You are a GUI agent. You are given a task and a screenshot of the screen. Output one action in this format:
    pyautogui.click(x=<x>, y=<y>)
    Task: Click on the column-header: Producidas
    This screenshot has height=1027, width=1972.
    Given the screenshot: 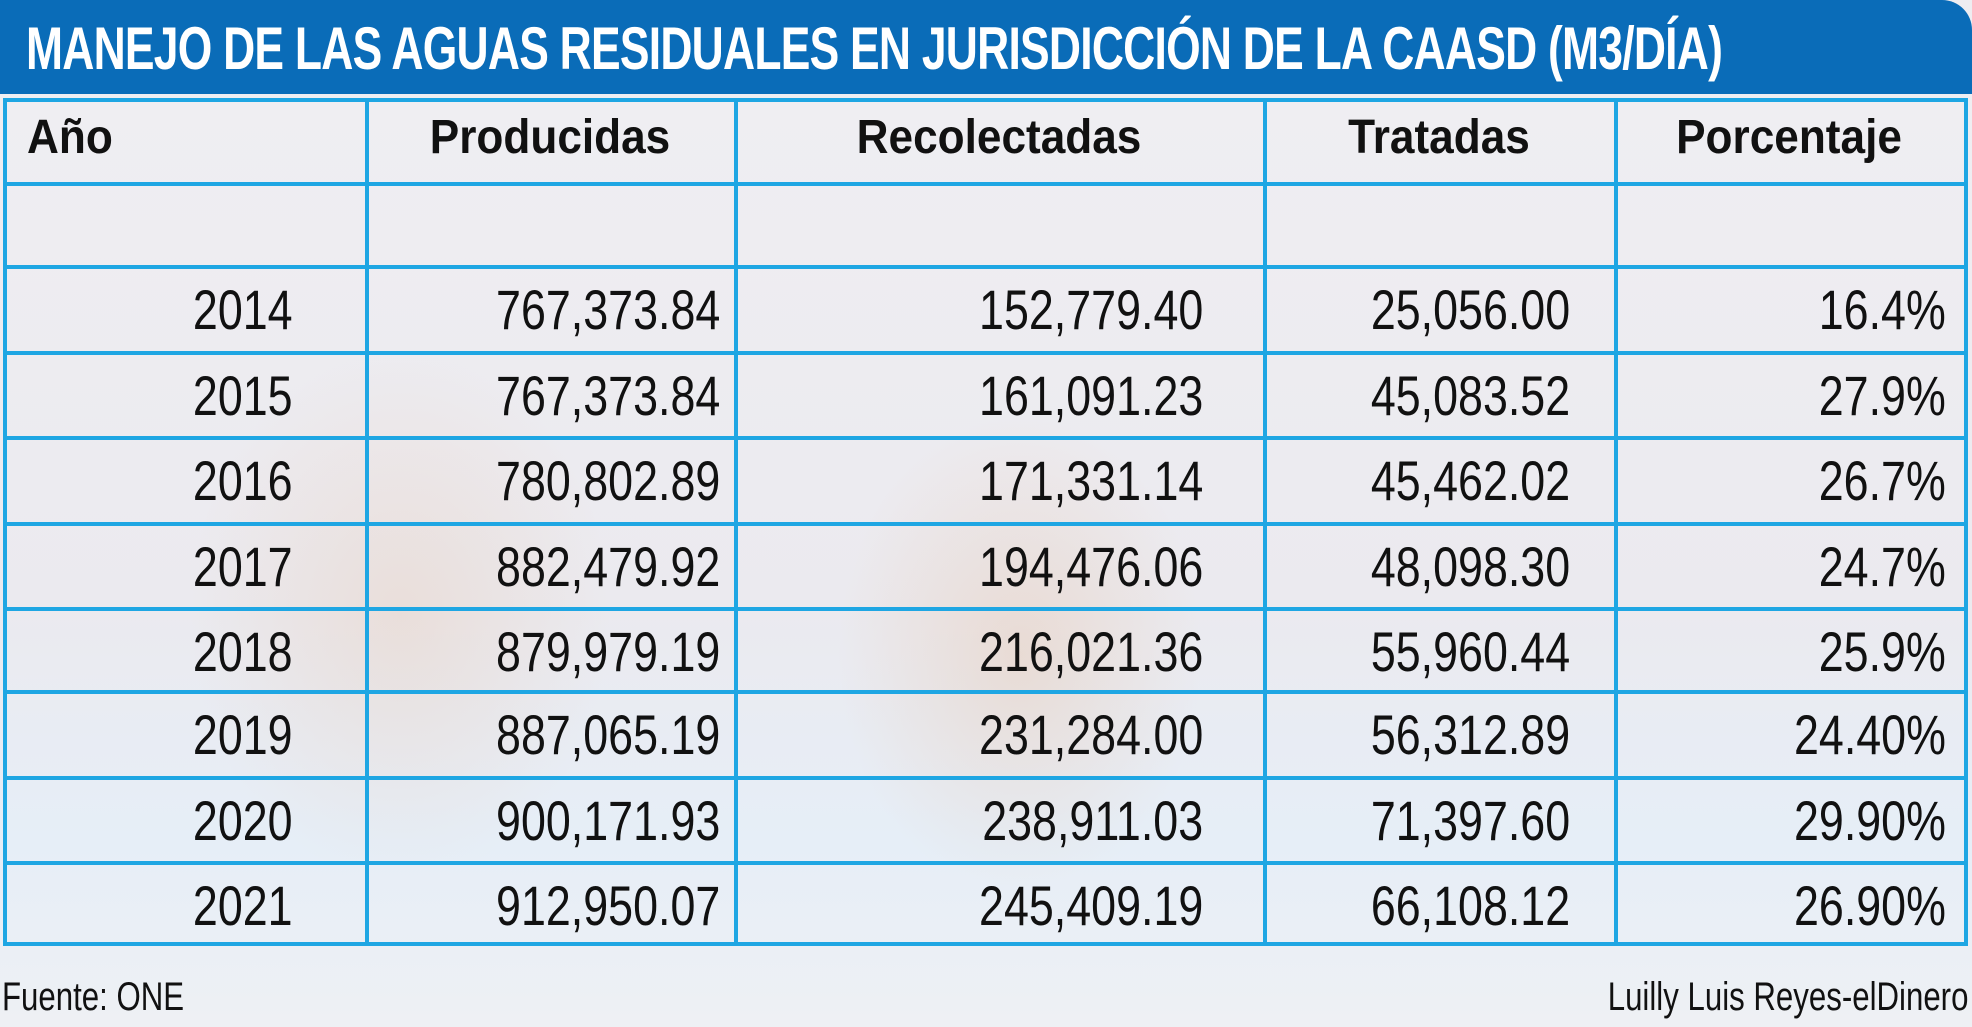 What is the action you would take?
    pyautogui.click(x=549, y=137)
    